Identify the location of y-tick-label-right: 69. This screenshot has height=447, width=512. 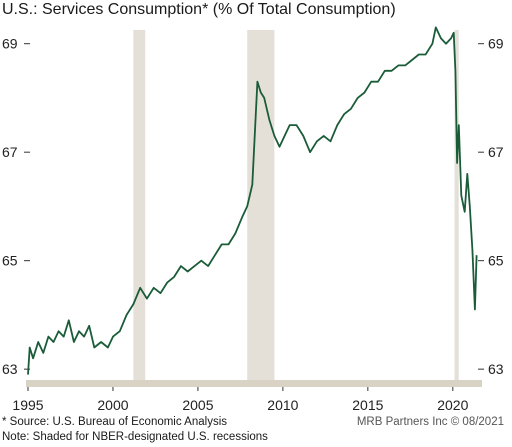
(496, 44).